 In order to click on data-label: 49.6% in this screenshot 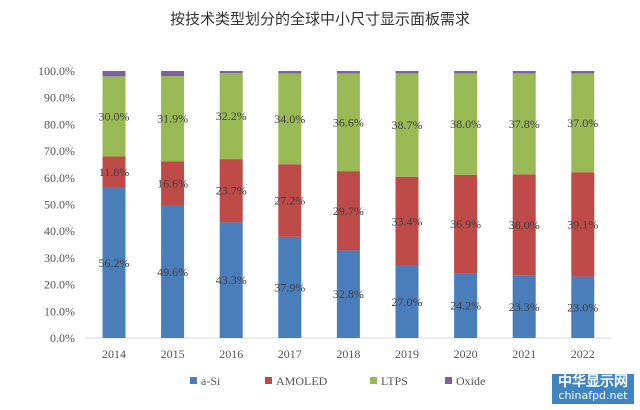, I will do `click(172, 272)`.